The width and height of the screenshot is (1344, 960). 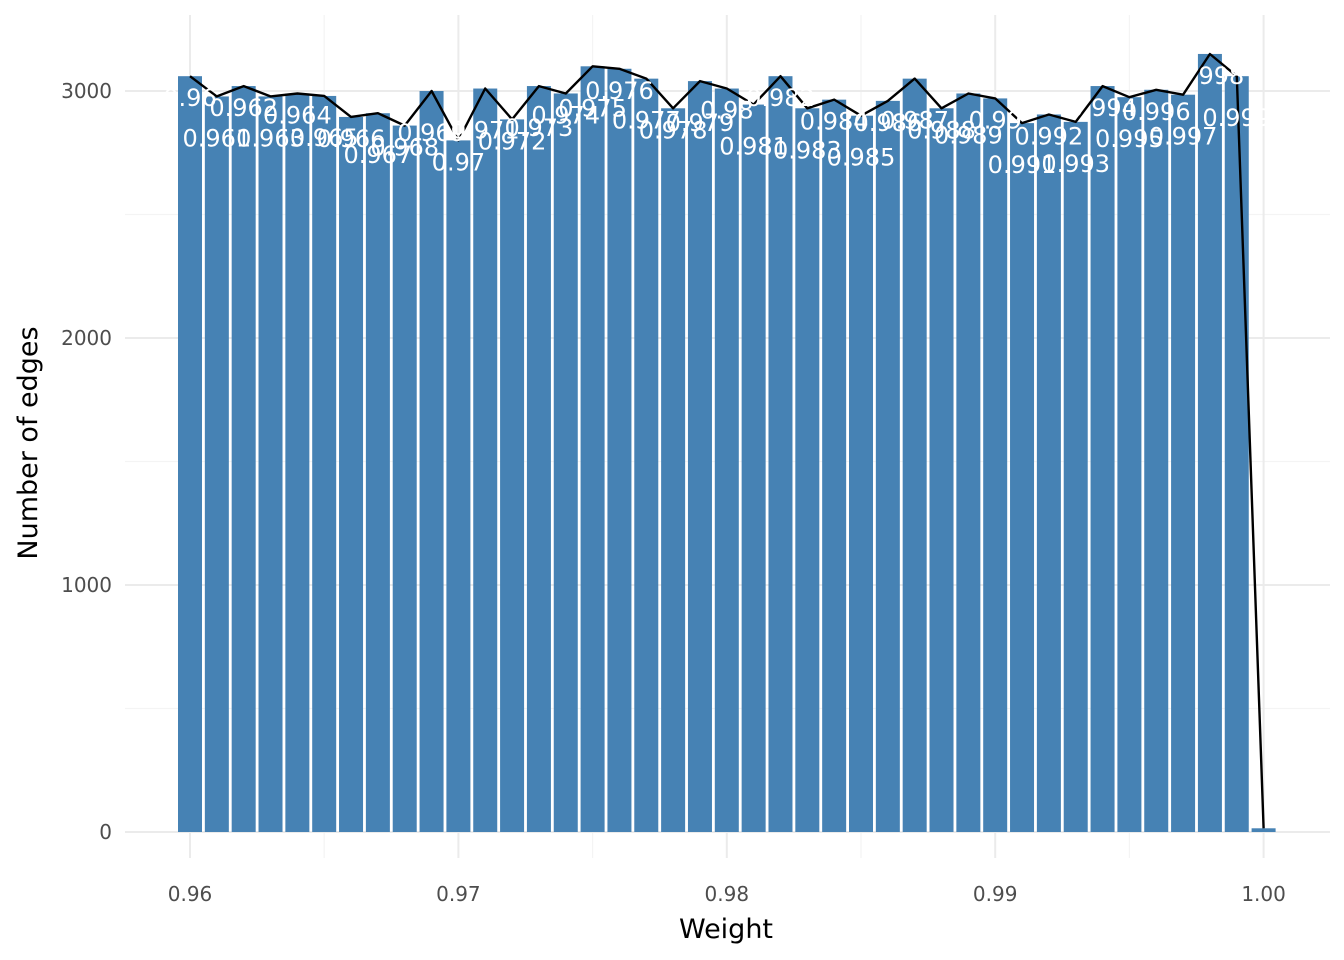 I want to click on bar-value-label: 0.995, so click(x=1129, y=139).